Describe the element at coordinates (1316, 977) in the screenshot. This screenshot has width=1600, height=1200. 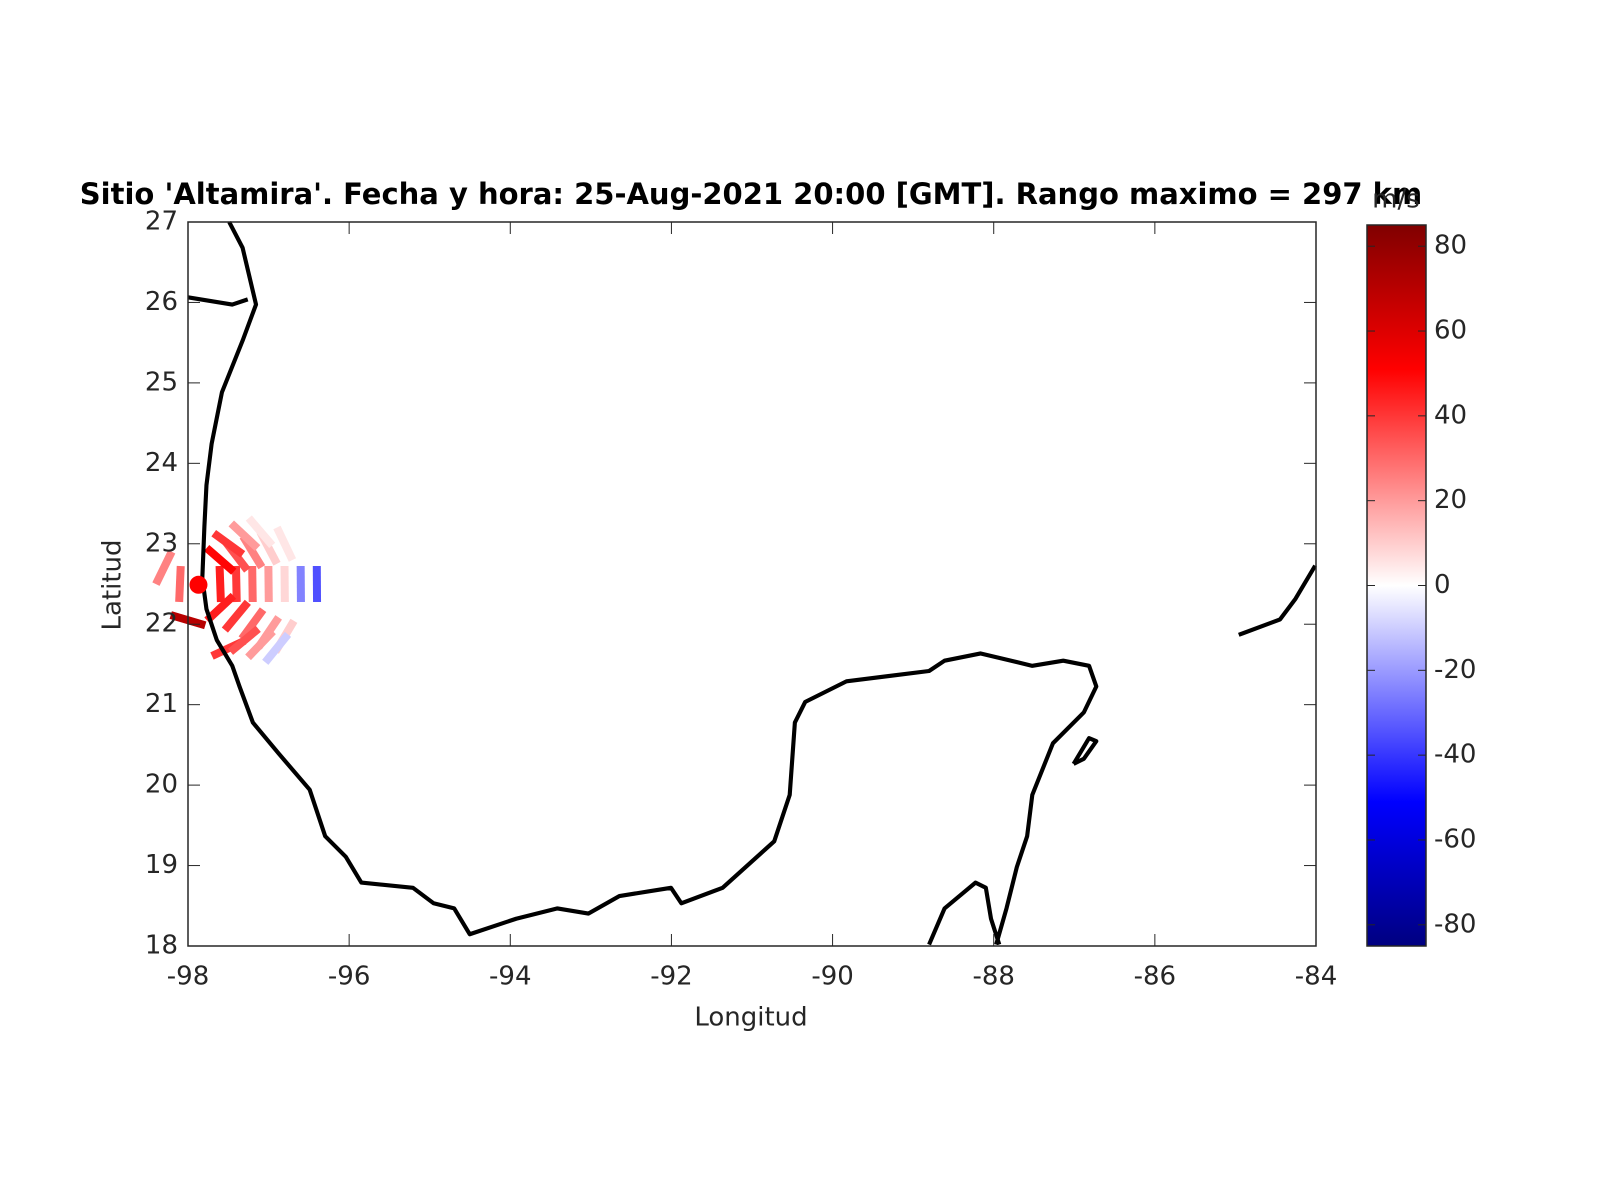
I see `x-tick-label: -84` at that location.